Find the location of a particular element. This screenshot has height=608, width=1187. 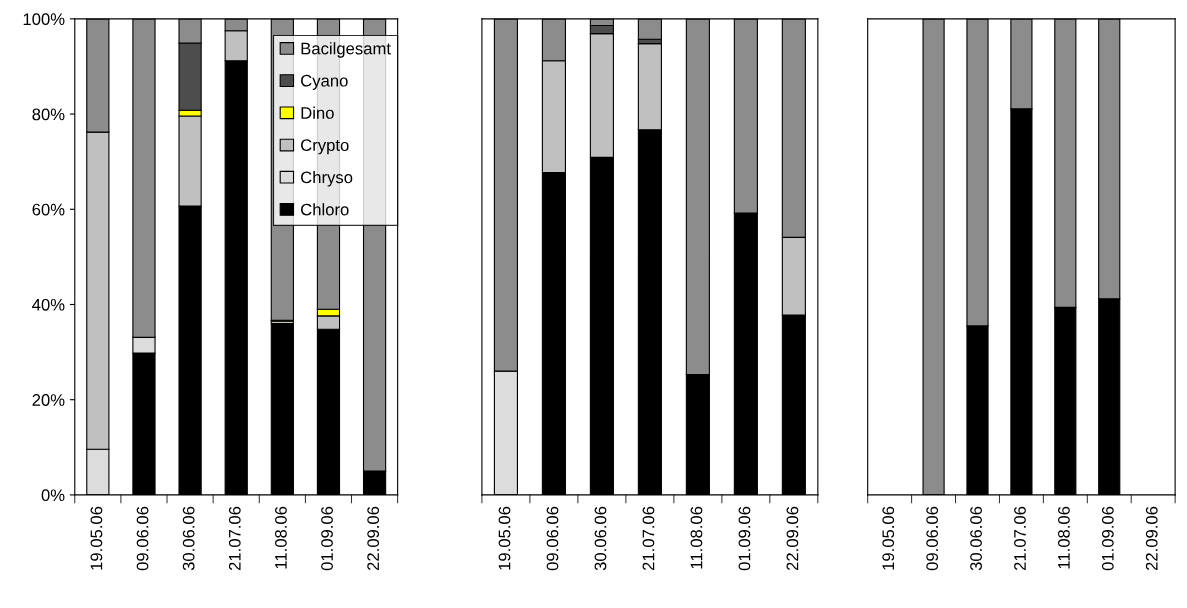

y-tick-label: 0% is located at coordinates (53, 495).